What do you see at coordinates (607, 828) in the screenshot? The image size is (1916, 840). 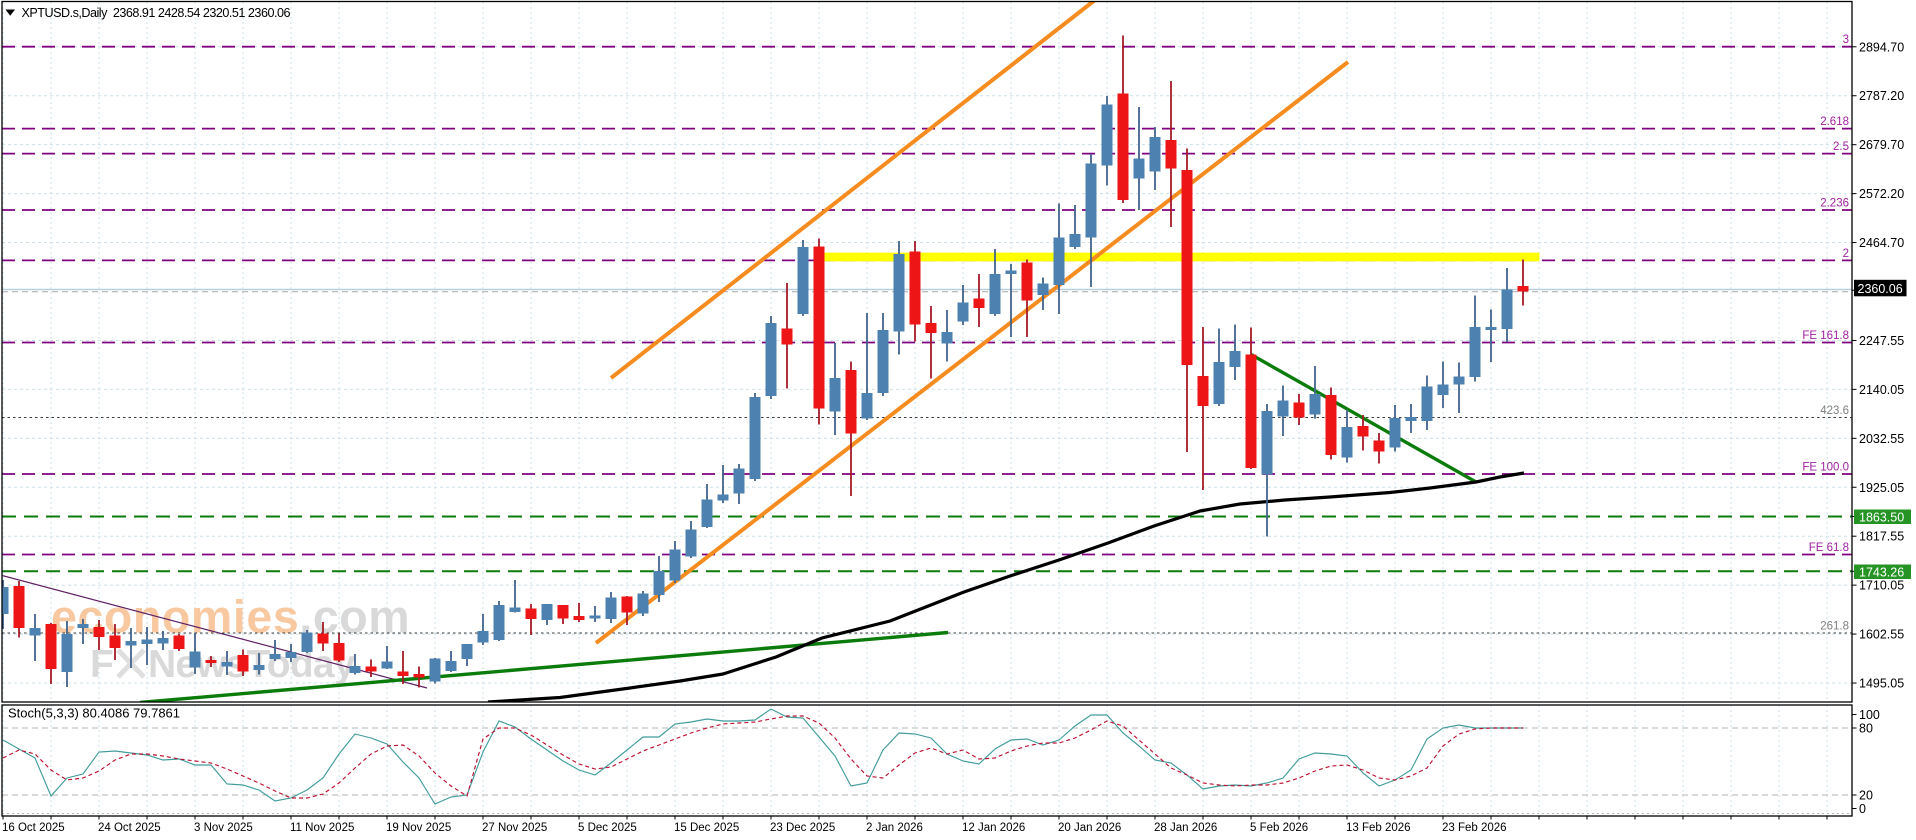 I see `svg-text: 5 Dec 2025` at bounding box center [607, 828].